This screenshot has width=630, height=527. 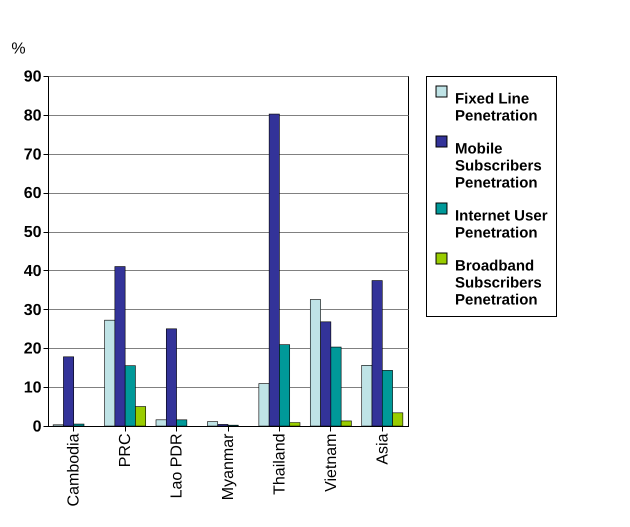 I want to click on y-tick-label: 50, so click(x=33, y=233).